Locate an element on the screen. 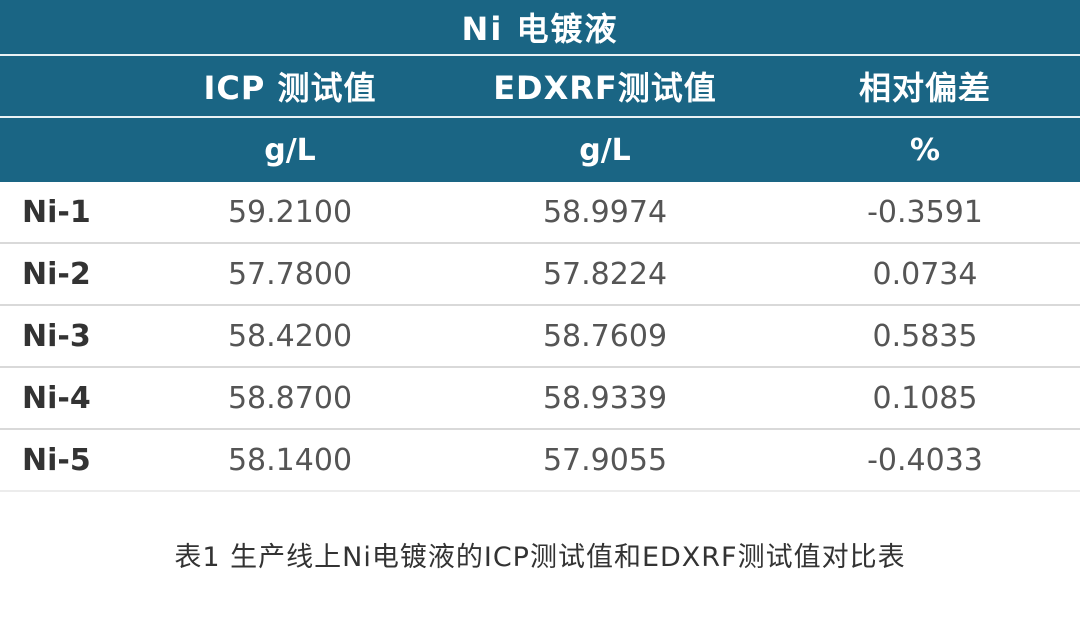 This screenshot has width=1080, height=631. header-deviation: 相对偏差 is located at coordinates (924, 88).